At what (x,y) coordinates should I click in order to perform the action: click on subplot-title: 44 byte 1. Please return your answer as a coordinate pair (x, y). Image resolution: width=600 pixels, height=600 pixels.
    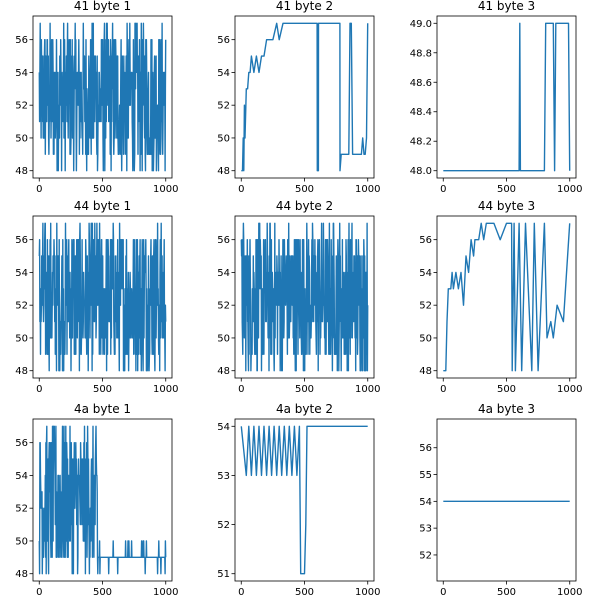
    Looking at the image, I should click on (102, 206).